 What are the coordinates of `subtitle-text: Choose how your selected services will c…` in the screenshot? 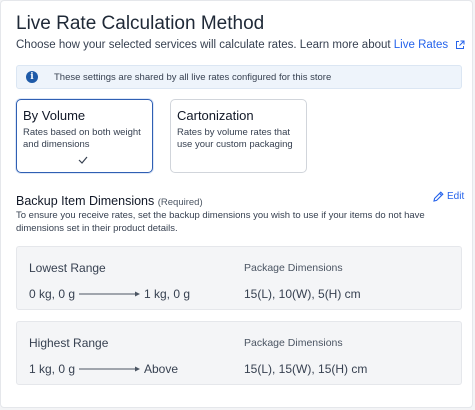 It's located at (205, 45).